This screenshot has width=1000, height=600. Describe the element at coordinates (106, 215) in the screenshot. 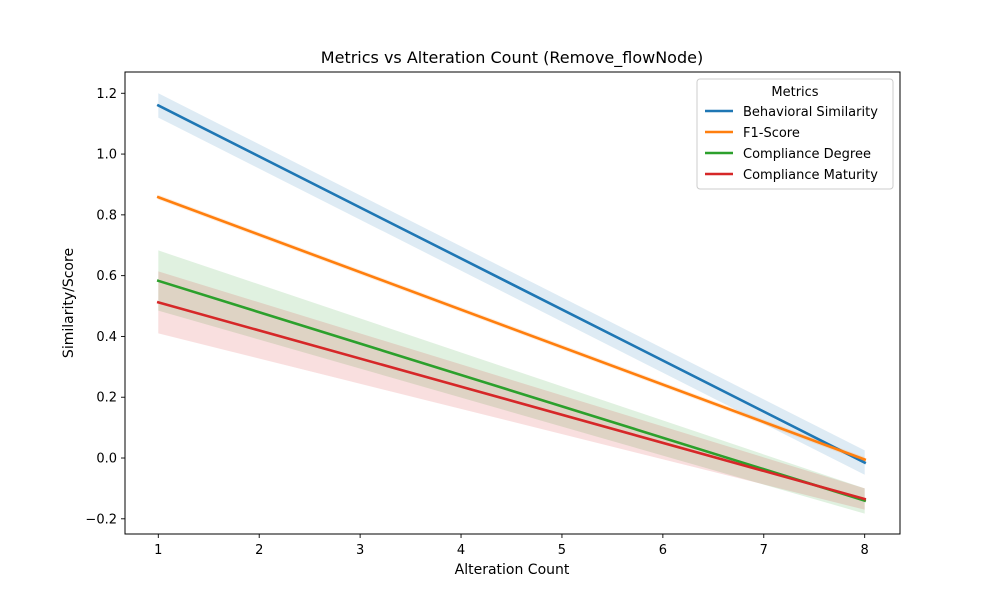

I see `y-tick-label: 0.8` at that location.